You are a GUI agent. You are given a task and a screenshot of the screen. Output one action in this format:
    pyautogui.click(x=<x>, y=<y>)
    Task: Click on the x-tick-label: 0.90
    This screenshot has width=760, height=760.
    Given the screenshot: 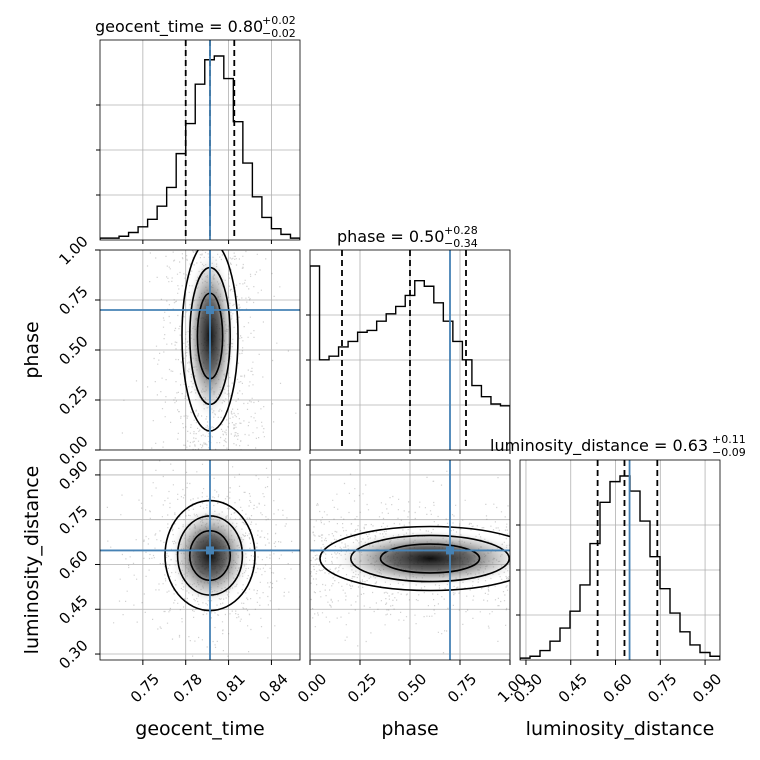 What is the action you would take?
    pyautogui.click(x=707, y=688)
    